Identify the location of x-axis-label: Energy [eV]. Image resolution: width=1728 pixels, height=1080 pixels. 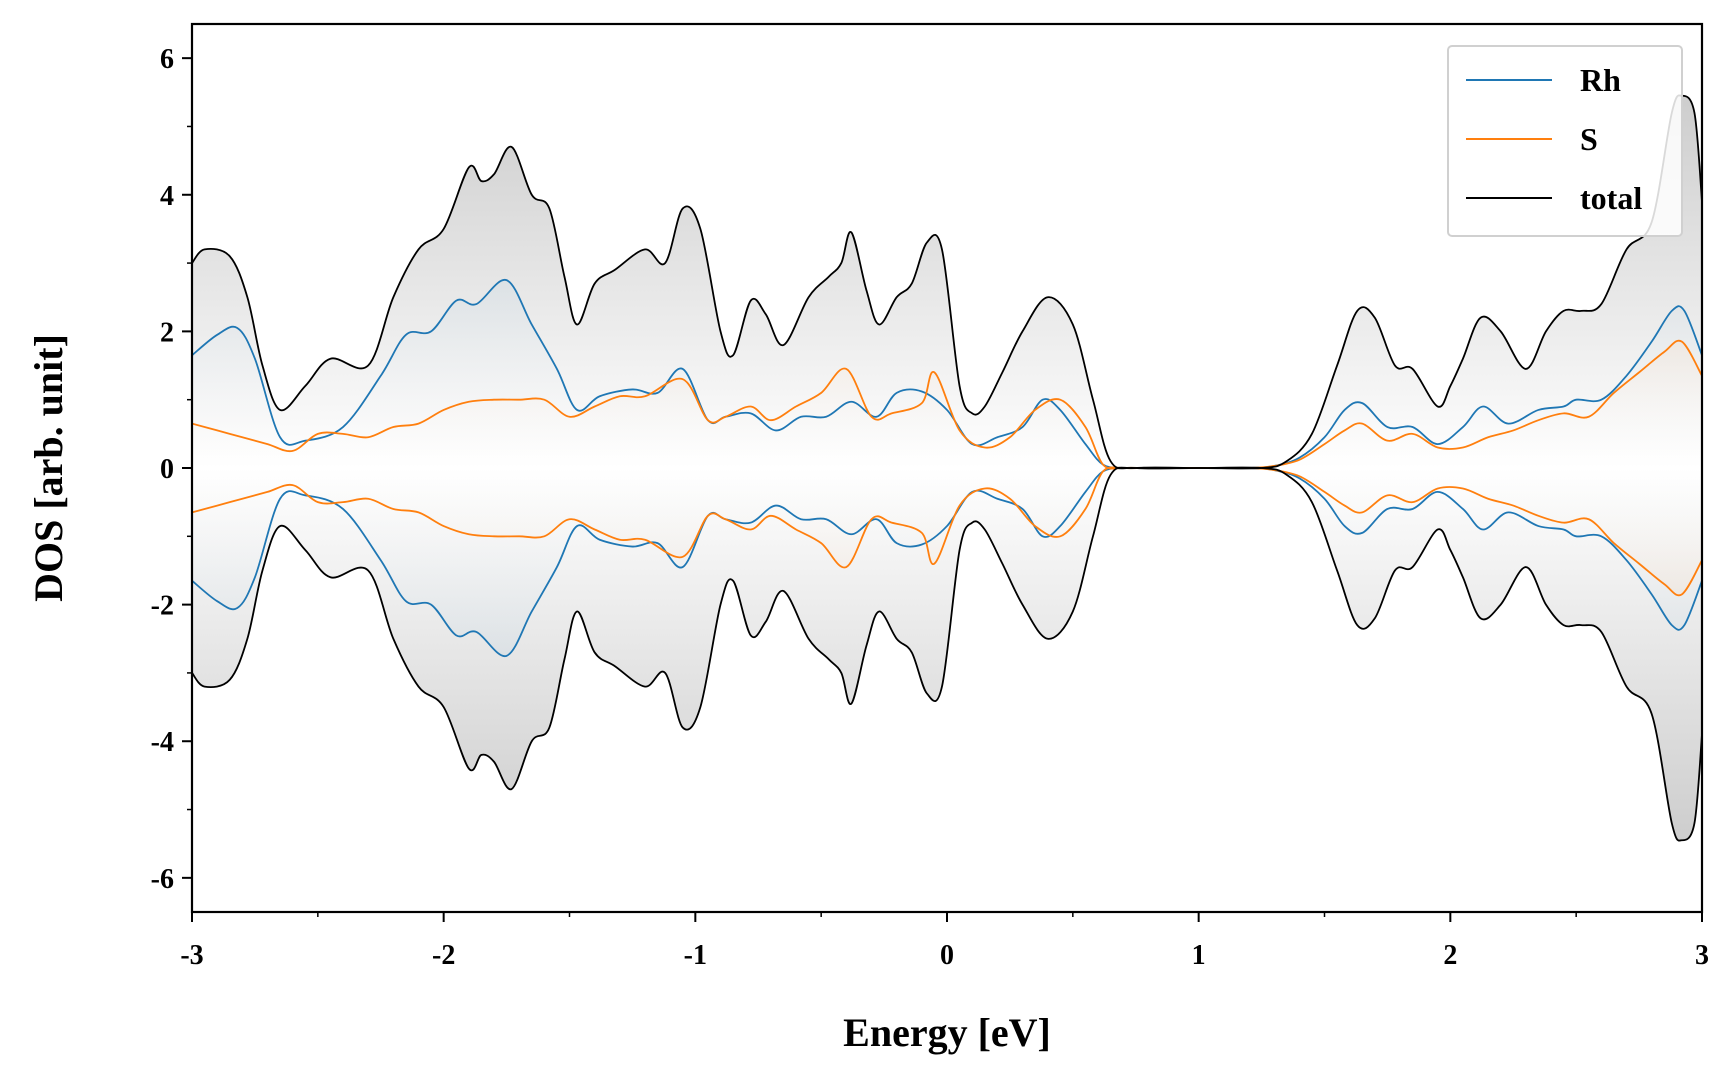
(947, 1032).